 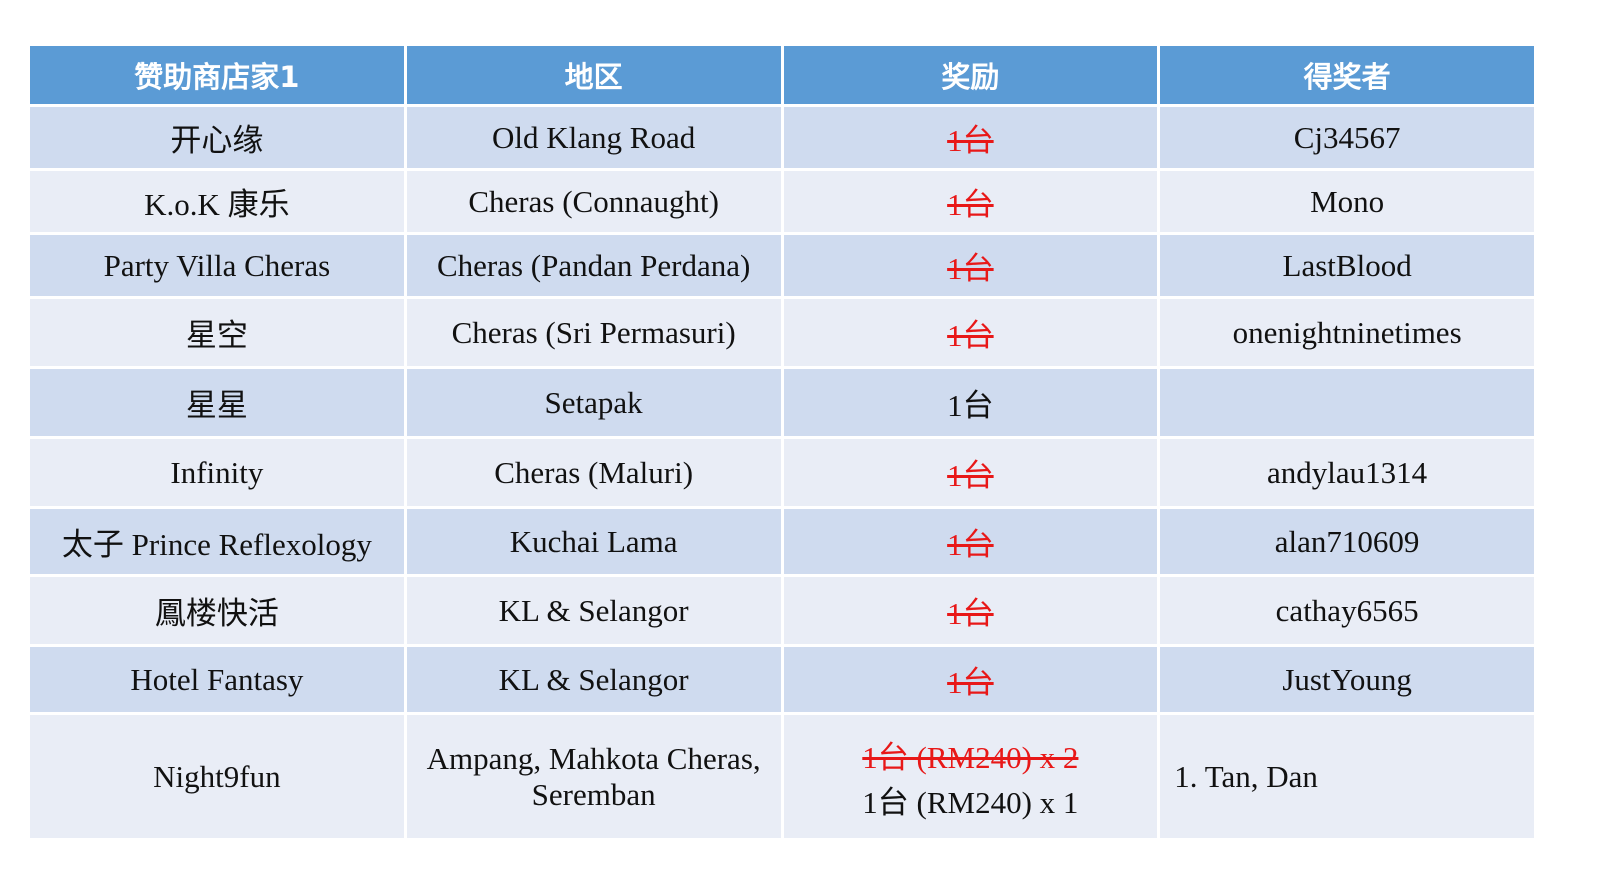 I want to click on winner-cell: andylau1314, so click(x=1347, y=472).